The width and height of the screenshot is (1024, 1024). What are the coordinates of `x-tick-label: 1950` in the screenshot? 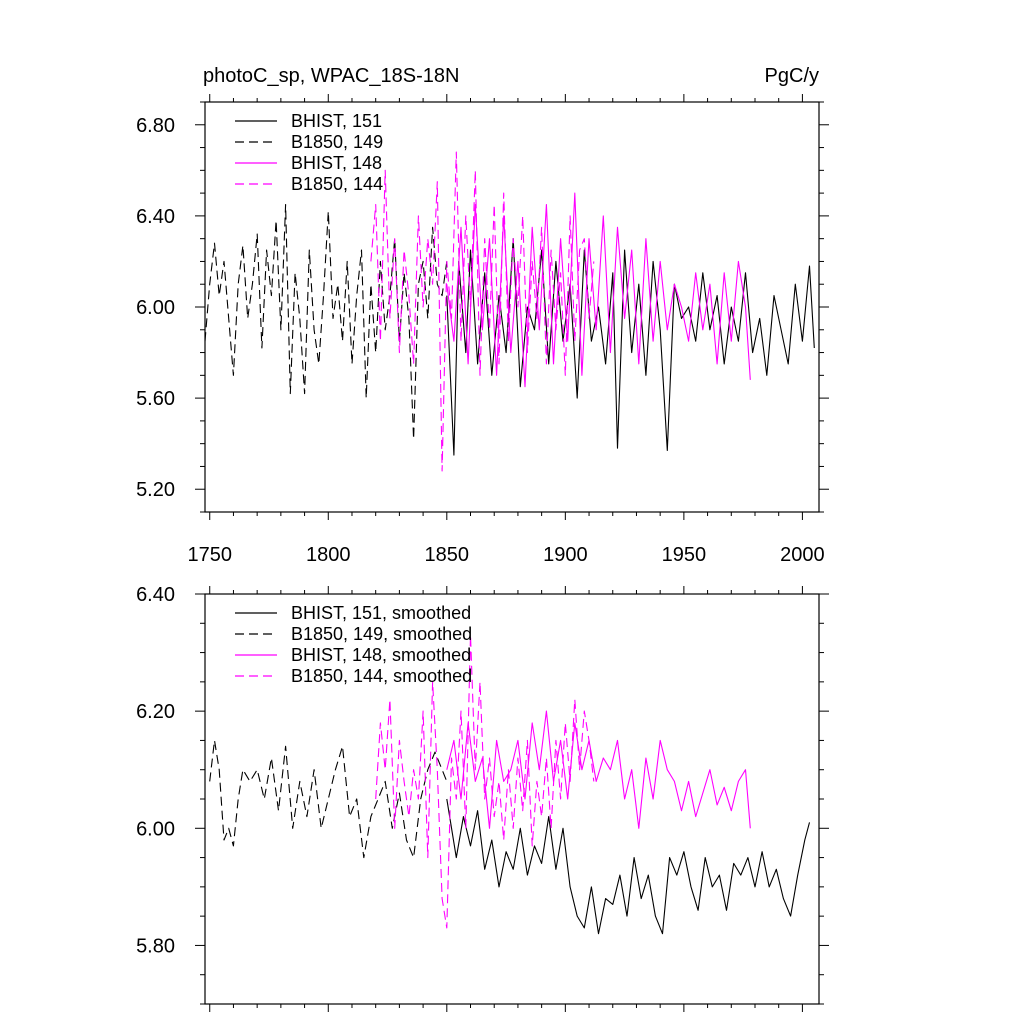 It's located at (684, 555).